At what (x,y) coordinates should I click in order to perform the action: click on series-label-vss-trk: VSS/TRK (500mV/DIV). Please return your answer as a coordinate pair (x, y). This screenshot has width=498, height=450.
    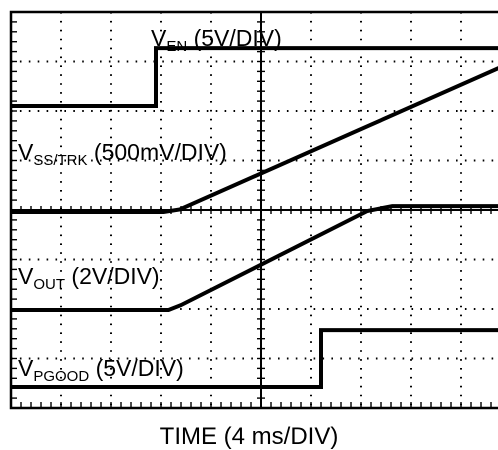
    Looking at the image, I should click on (122, 154).